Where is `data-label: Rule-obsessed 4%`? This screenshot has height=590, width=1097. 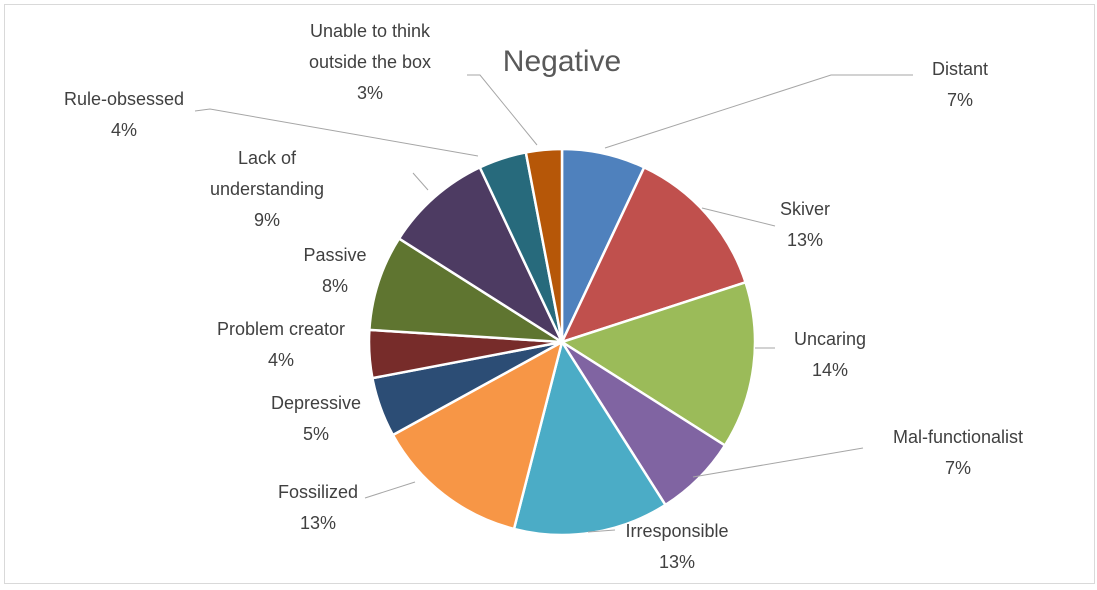
data-label: Rule-obsessed 4% is located at coordinates (124, 114).